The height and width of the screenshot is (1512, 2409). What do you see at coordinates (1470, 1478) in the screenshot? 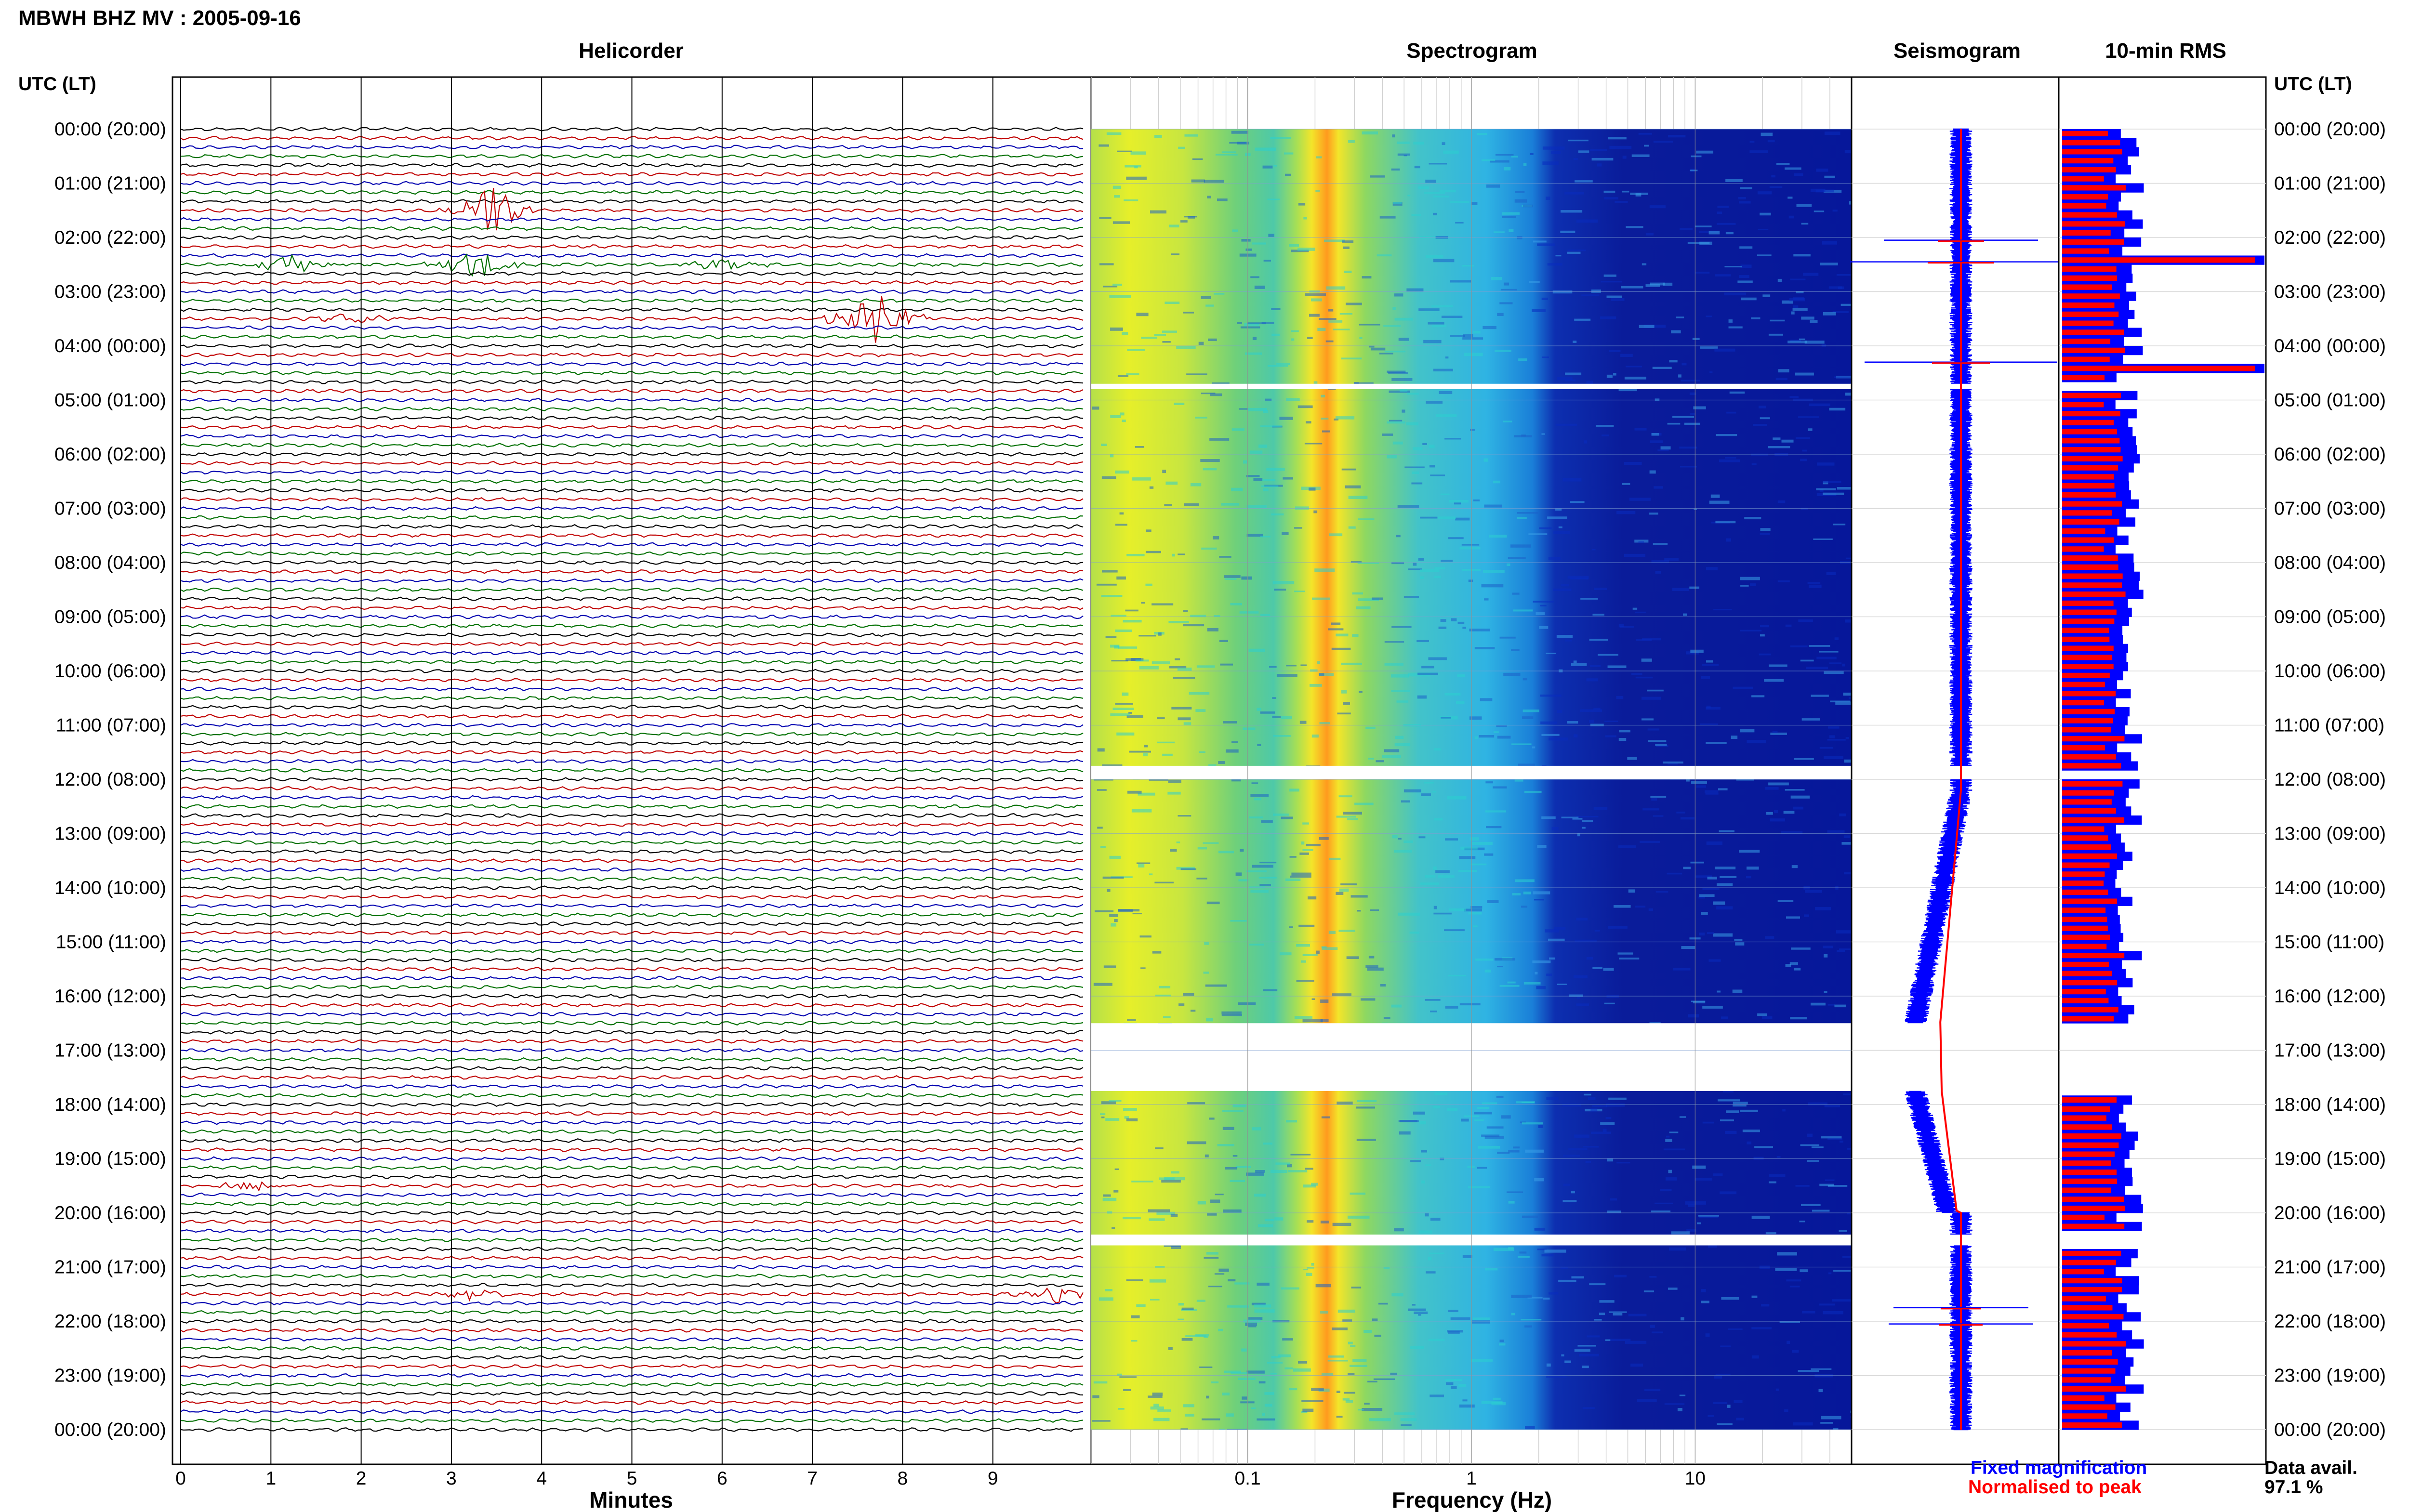
I see `spectrogram-x-ticks: 0.1 1 10` at bounding box center [1470, 1478].